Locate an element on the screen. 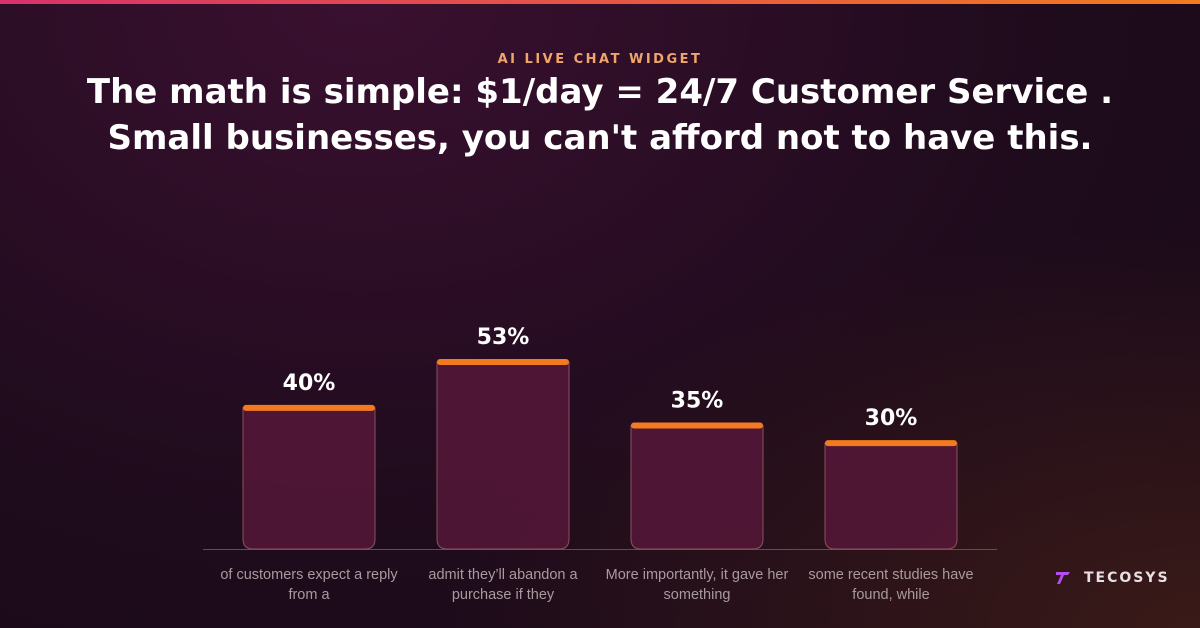  category-label: some recent studies have found, while is located at coordinates (891, 585).